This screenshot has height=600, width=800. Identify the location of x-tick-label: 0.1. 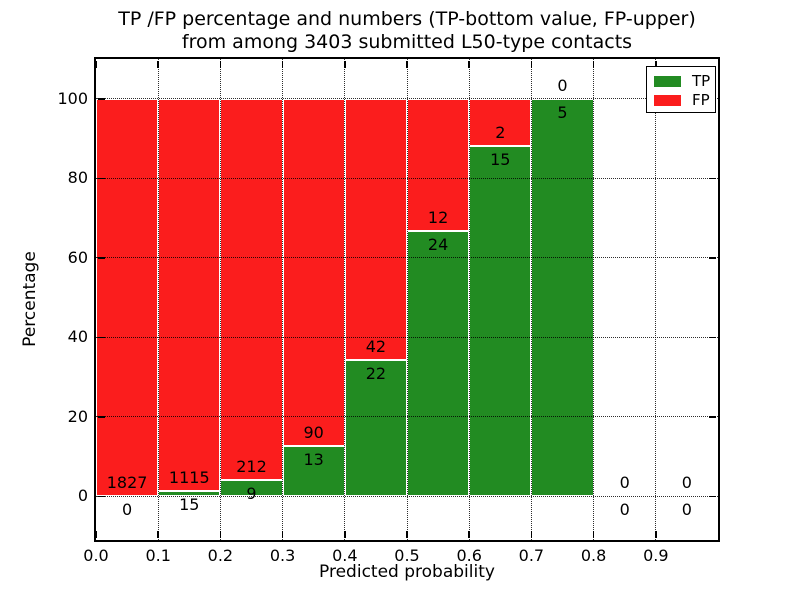
(158, 555).